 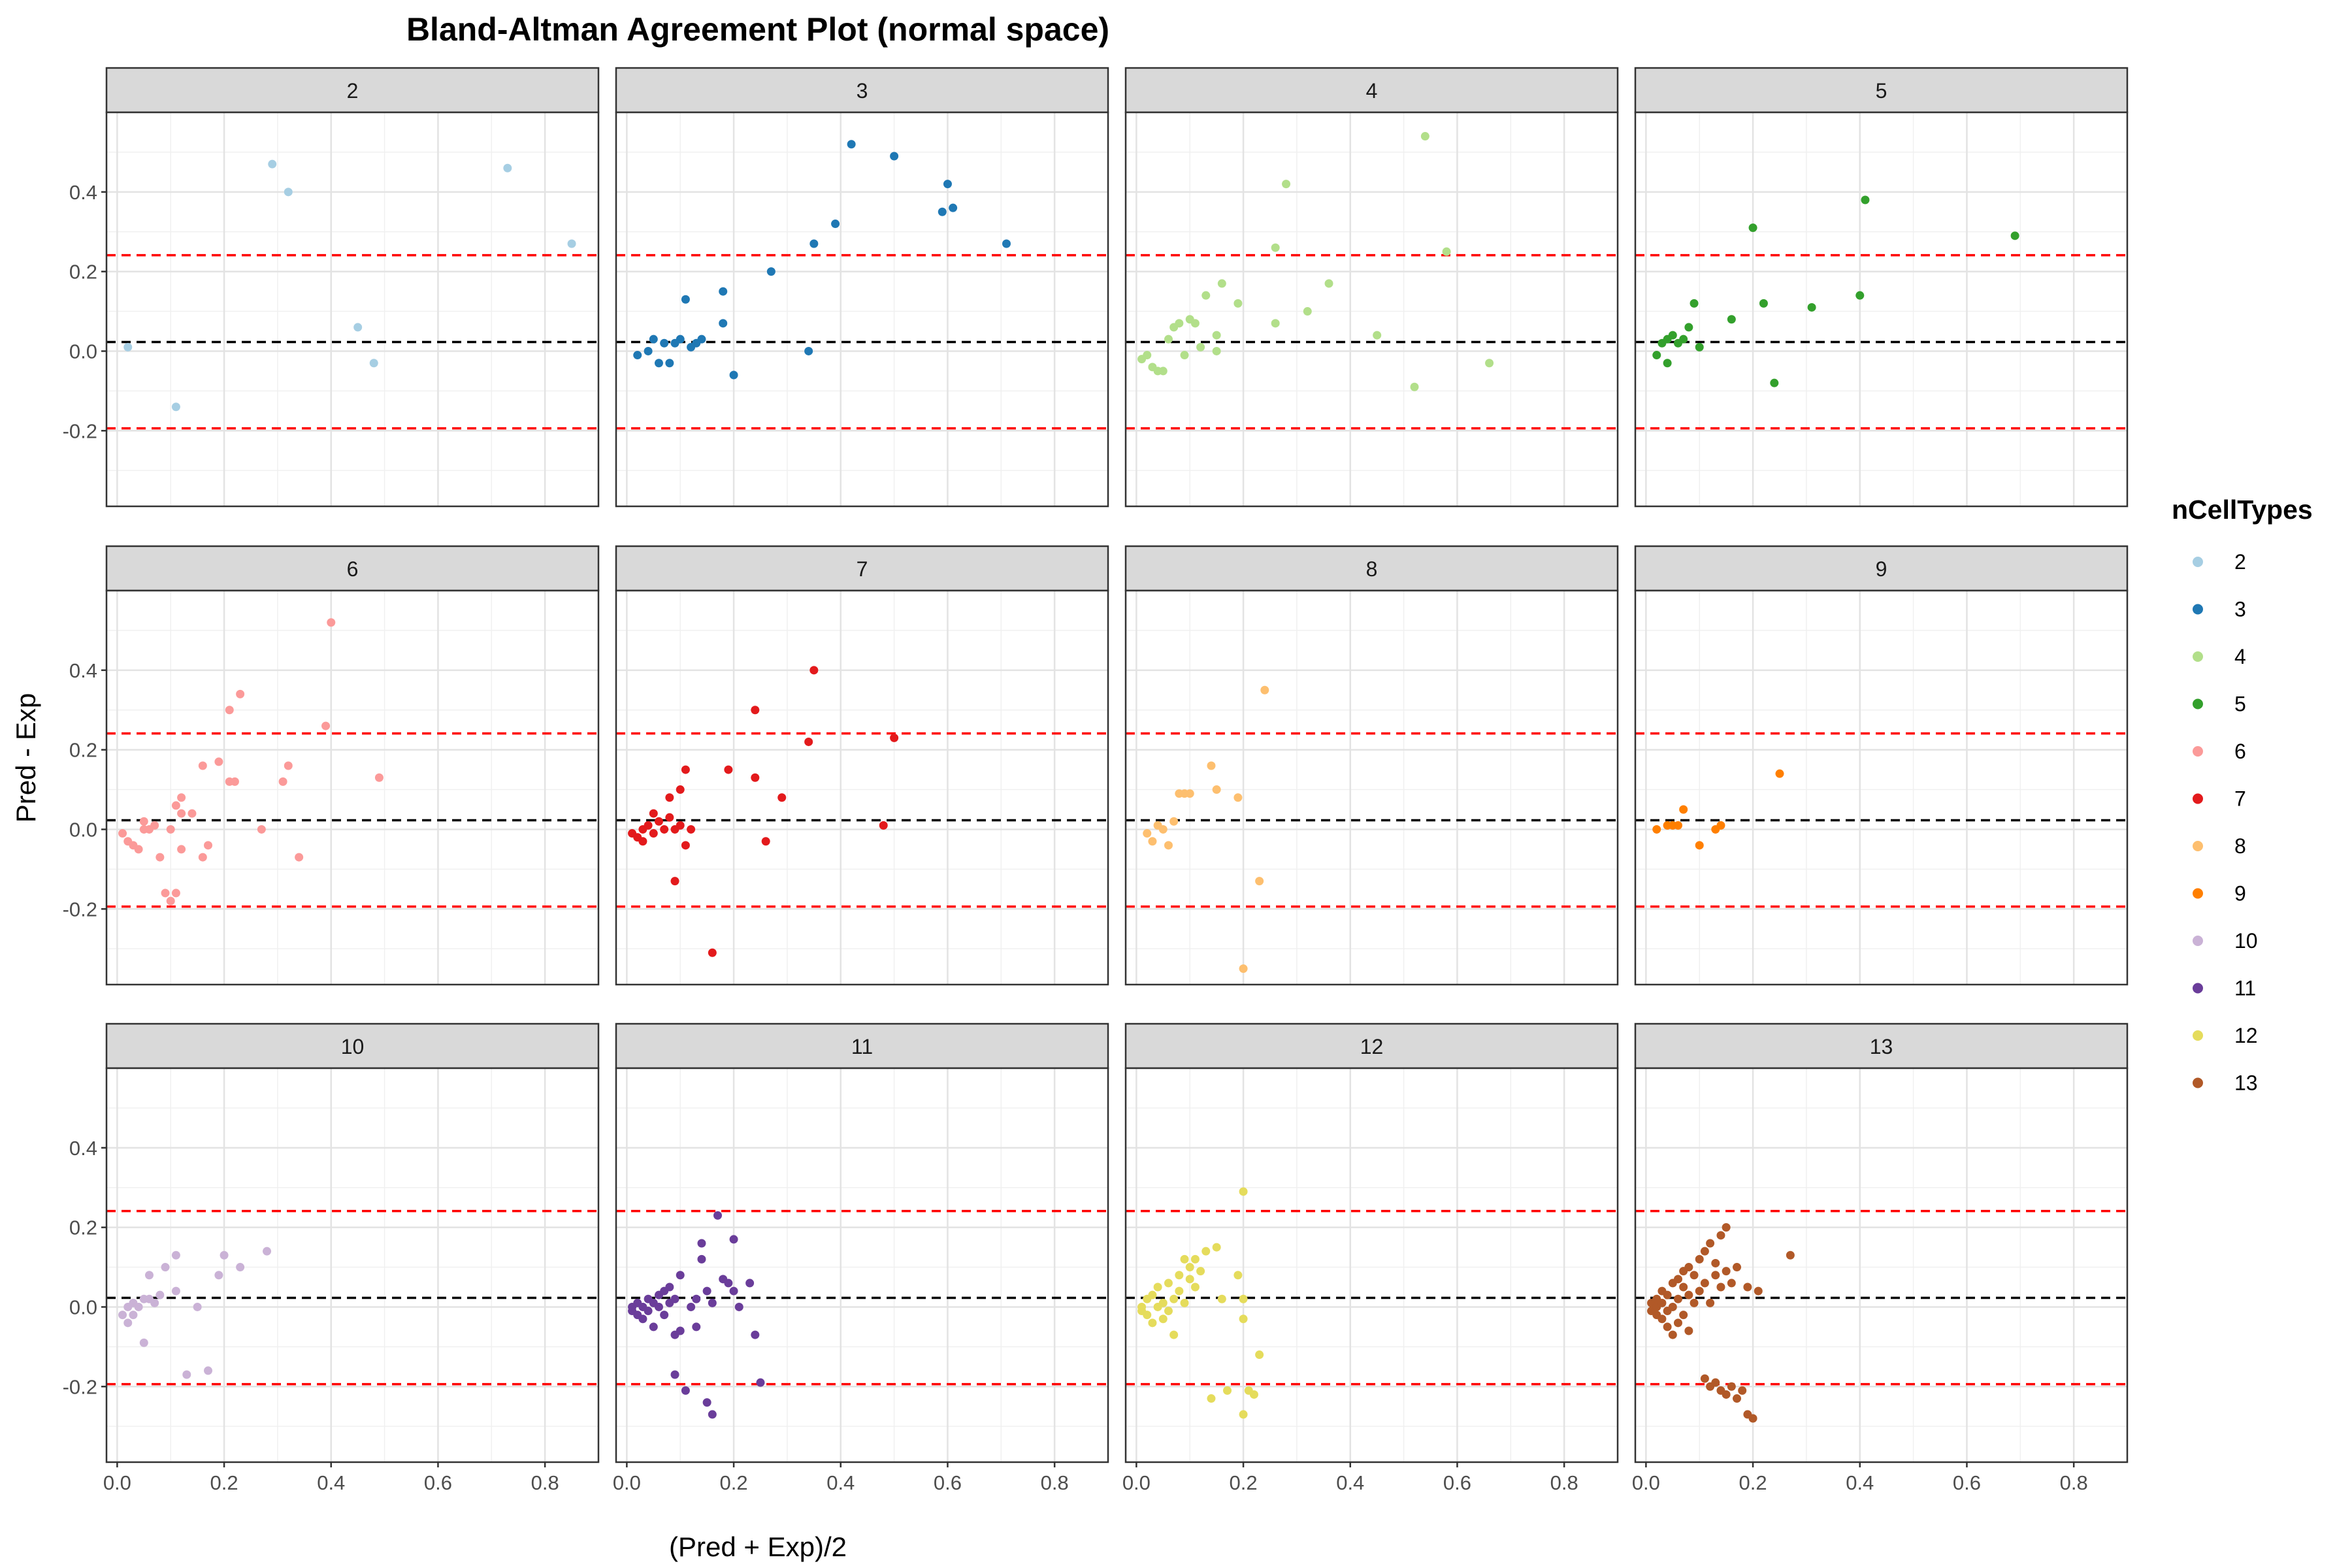 I want to click on facet-strip-label: 6, so click(x=353, y=569).